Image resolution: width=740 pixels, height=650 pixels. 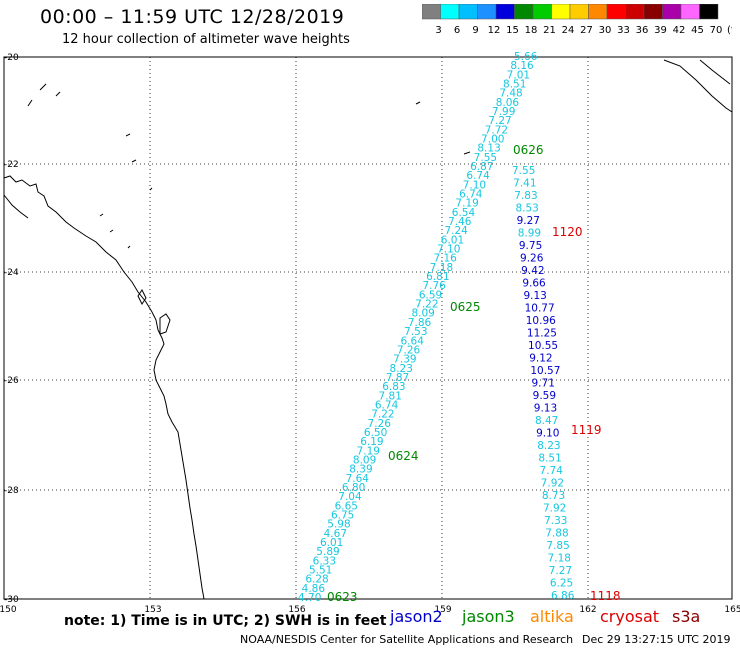 What do you see at coordinates (546, 421) in the screenshot?
I see `swh-value: 8.47` at bounding box center [546, 421].